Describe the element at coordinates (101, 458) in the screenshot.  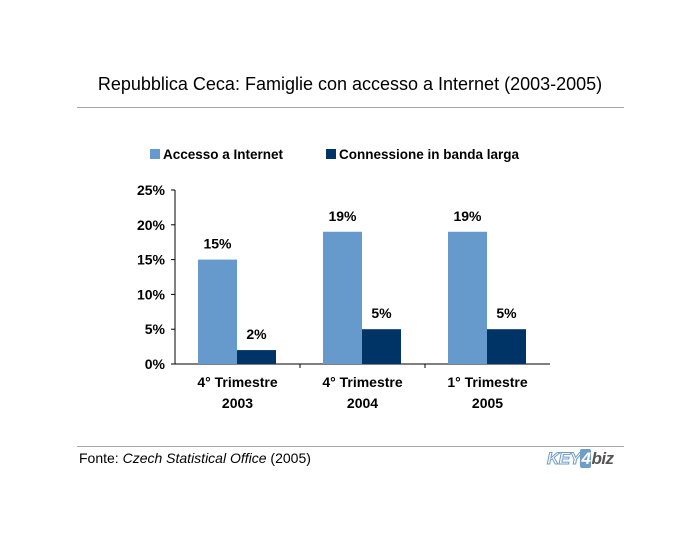
I see `source-prefix: Fonte:` at that location.